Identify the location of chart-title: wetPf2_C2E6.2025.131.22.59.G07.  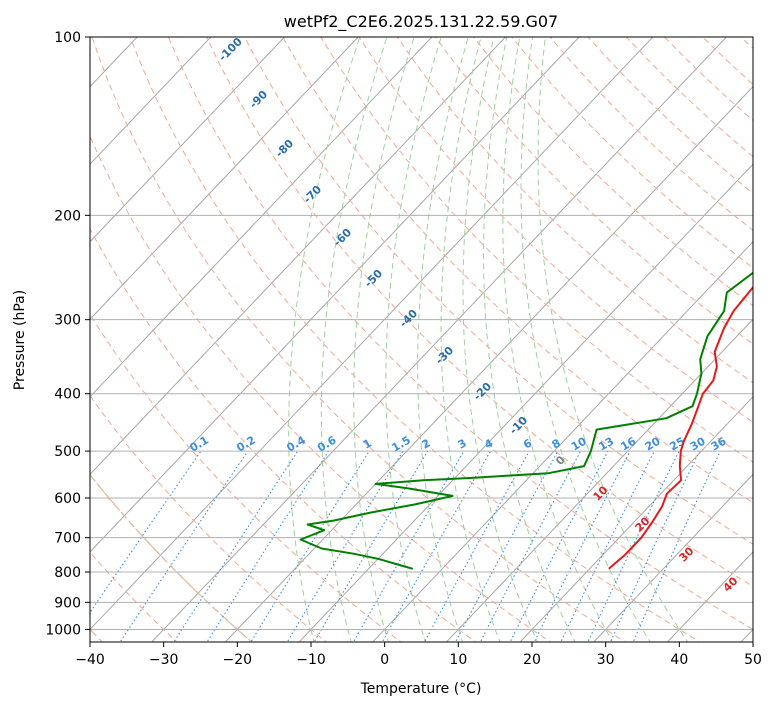
(421, 22).